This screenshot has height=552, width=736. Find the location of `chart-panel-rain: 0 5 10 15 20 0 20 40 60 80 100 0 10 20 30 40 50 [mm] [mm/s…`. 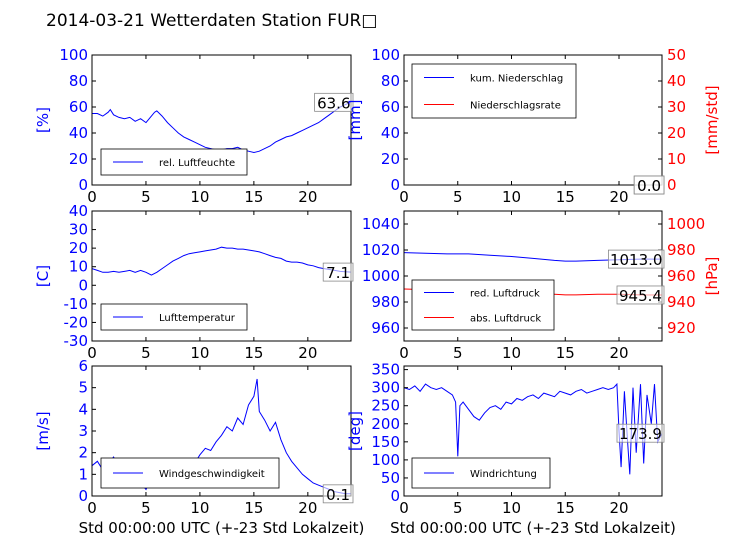

chart-panel-rain: 0 5 10 15 20 0 20 40 60 80 100 0 10 20 30 40 50 [mm] [mm/s… is located at coordinates (533, 126).